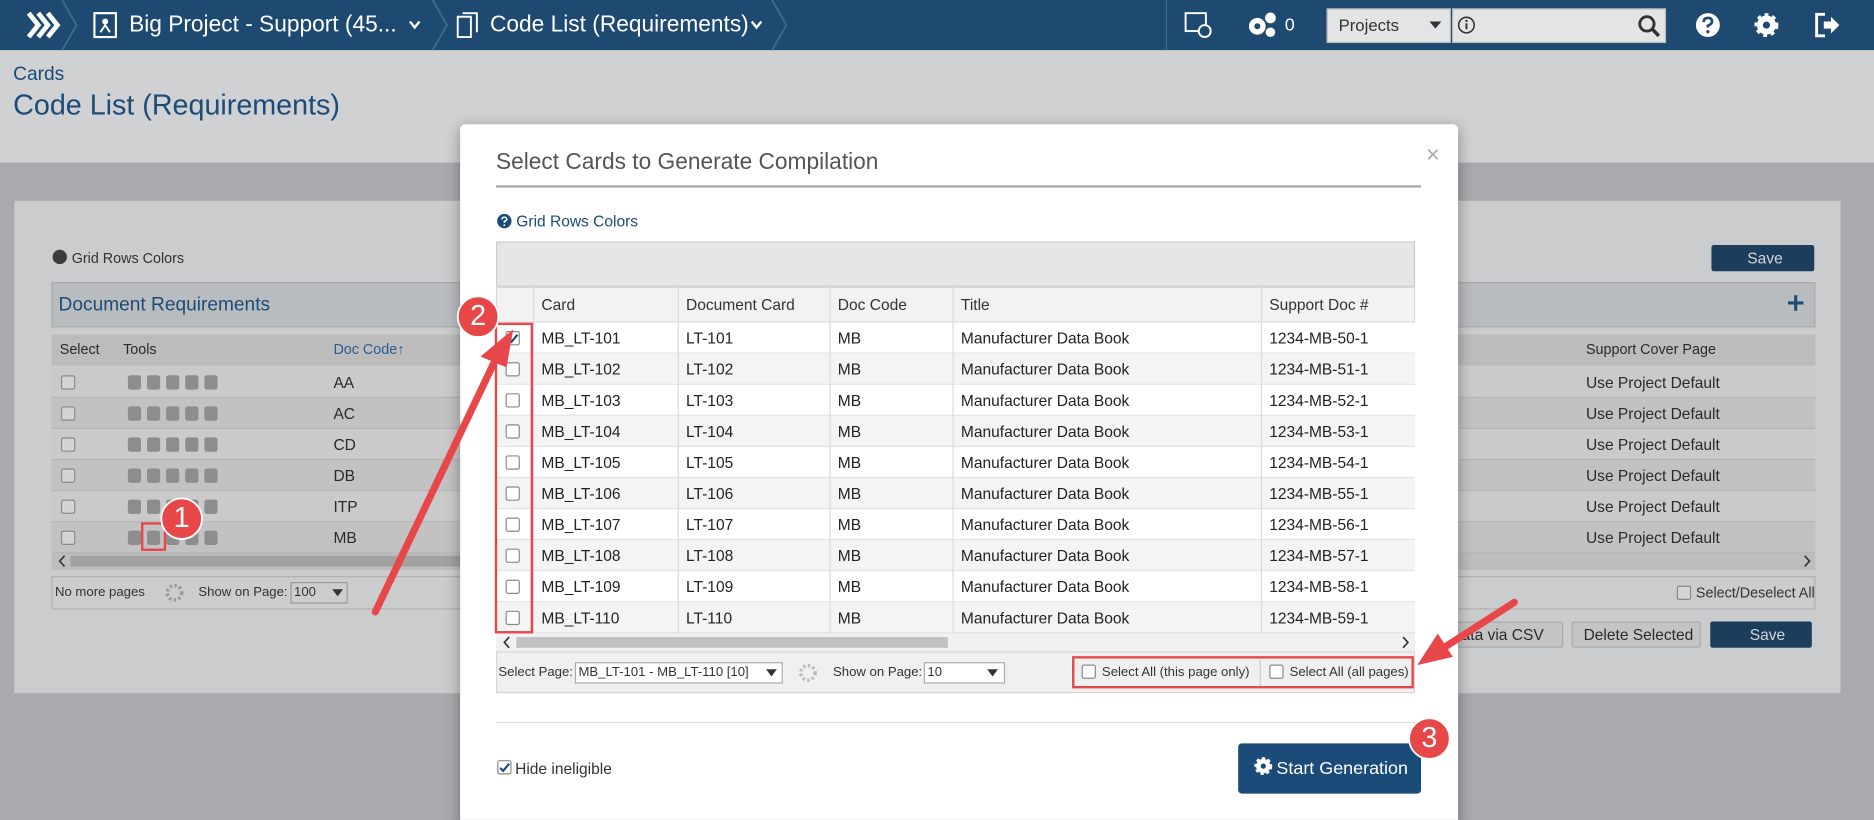 The width and height of the screenshot is (1874, 820). What do you see at coordinates (953, 478) in the screenshot?
I see `column-border` at bounding box center [953, 478].